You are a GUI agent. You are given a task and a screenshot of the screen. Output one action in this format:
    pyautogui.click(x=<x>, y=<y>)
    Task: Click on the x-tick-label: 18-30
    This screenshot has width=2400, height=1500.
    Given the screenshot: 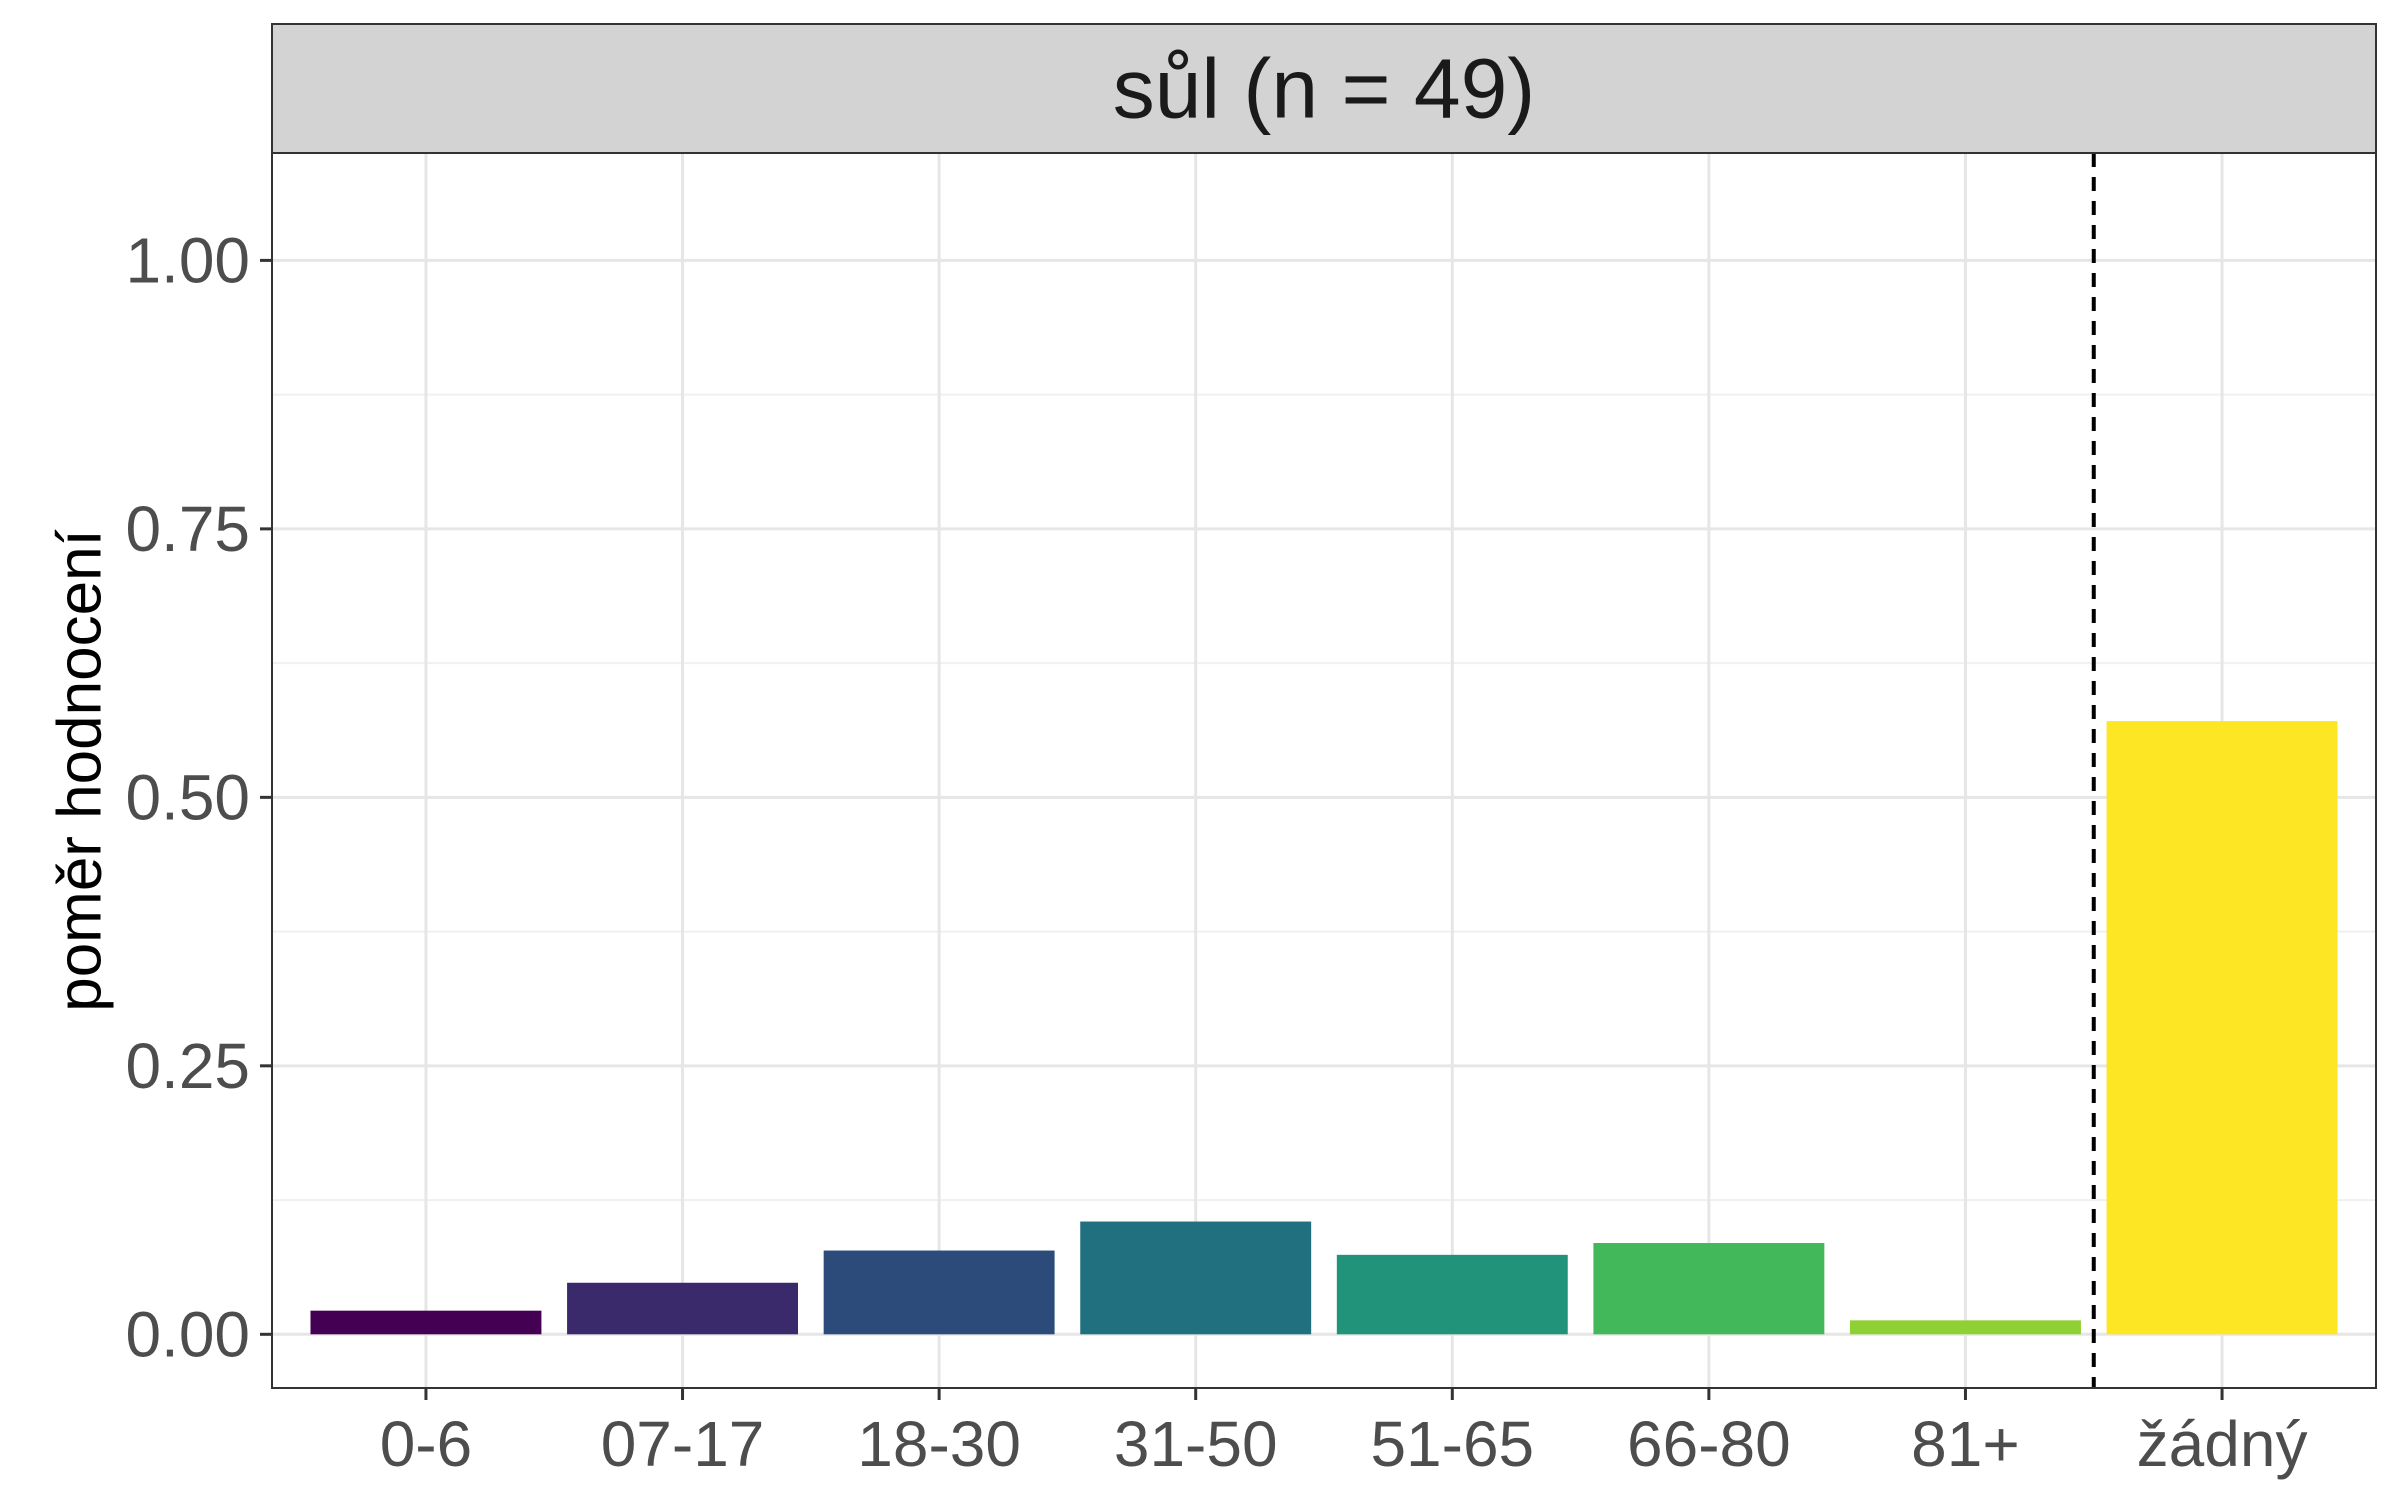 What is the action you would take?
    pyautogui.click(x=939, y=1444)
    